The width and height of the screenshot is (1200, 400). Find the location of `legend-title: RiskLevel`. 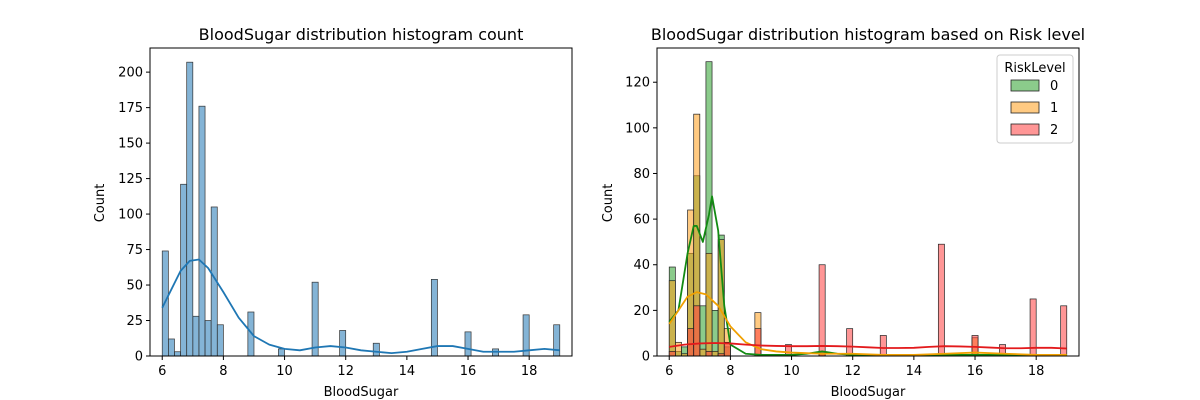

legend-title: RiskLevel is located at coordinates (1034, 68).